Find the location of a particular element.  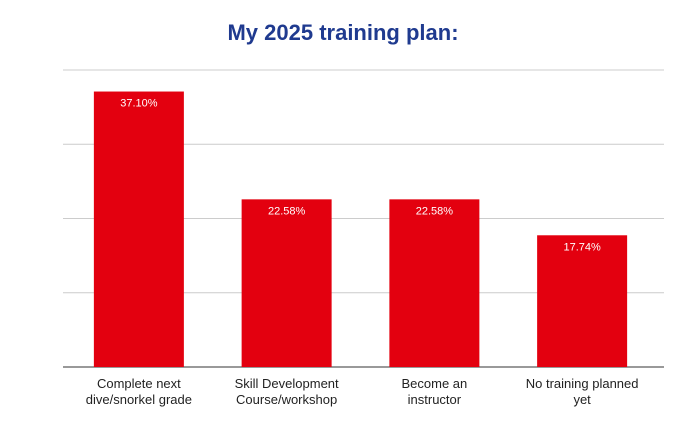

bar-data-label: 37.10% is located at coordinates (139, 104).